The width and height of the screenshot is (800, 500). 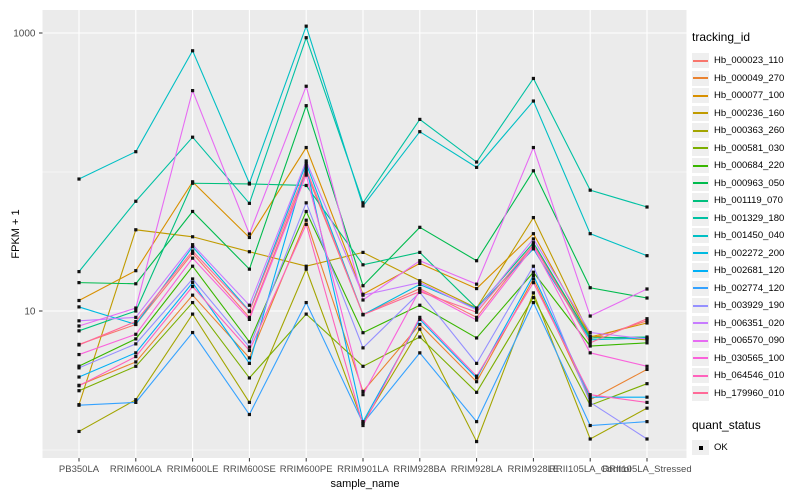 I want to click on x-tick-label: RRII105LA_Stressed, so click(x=646, y=469).